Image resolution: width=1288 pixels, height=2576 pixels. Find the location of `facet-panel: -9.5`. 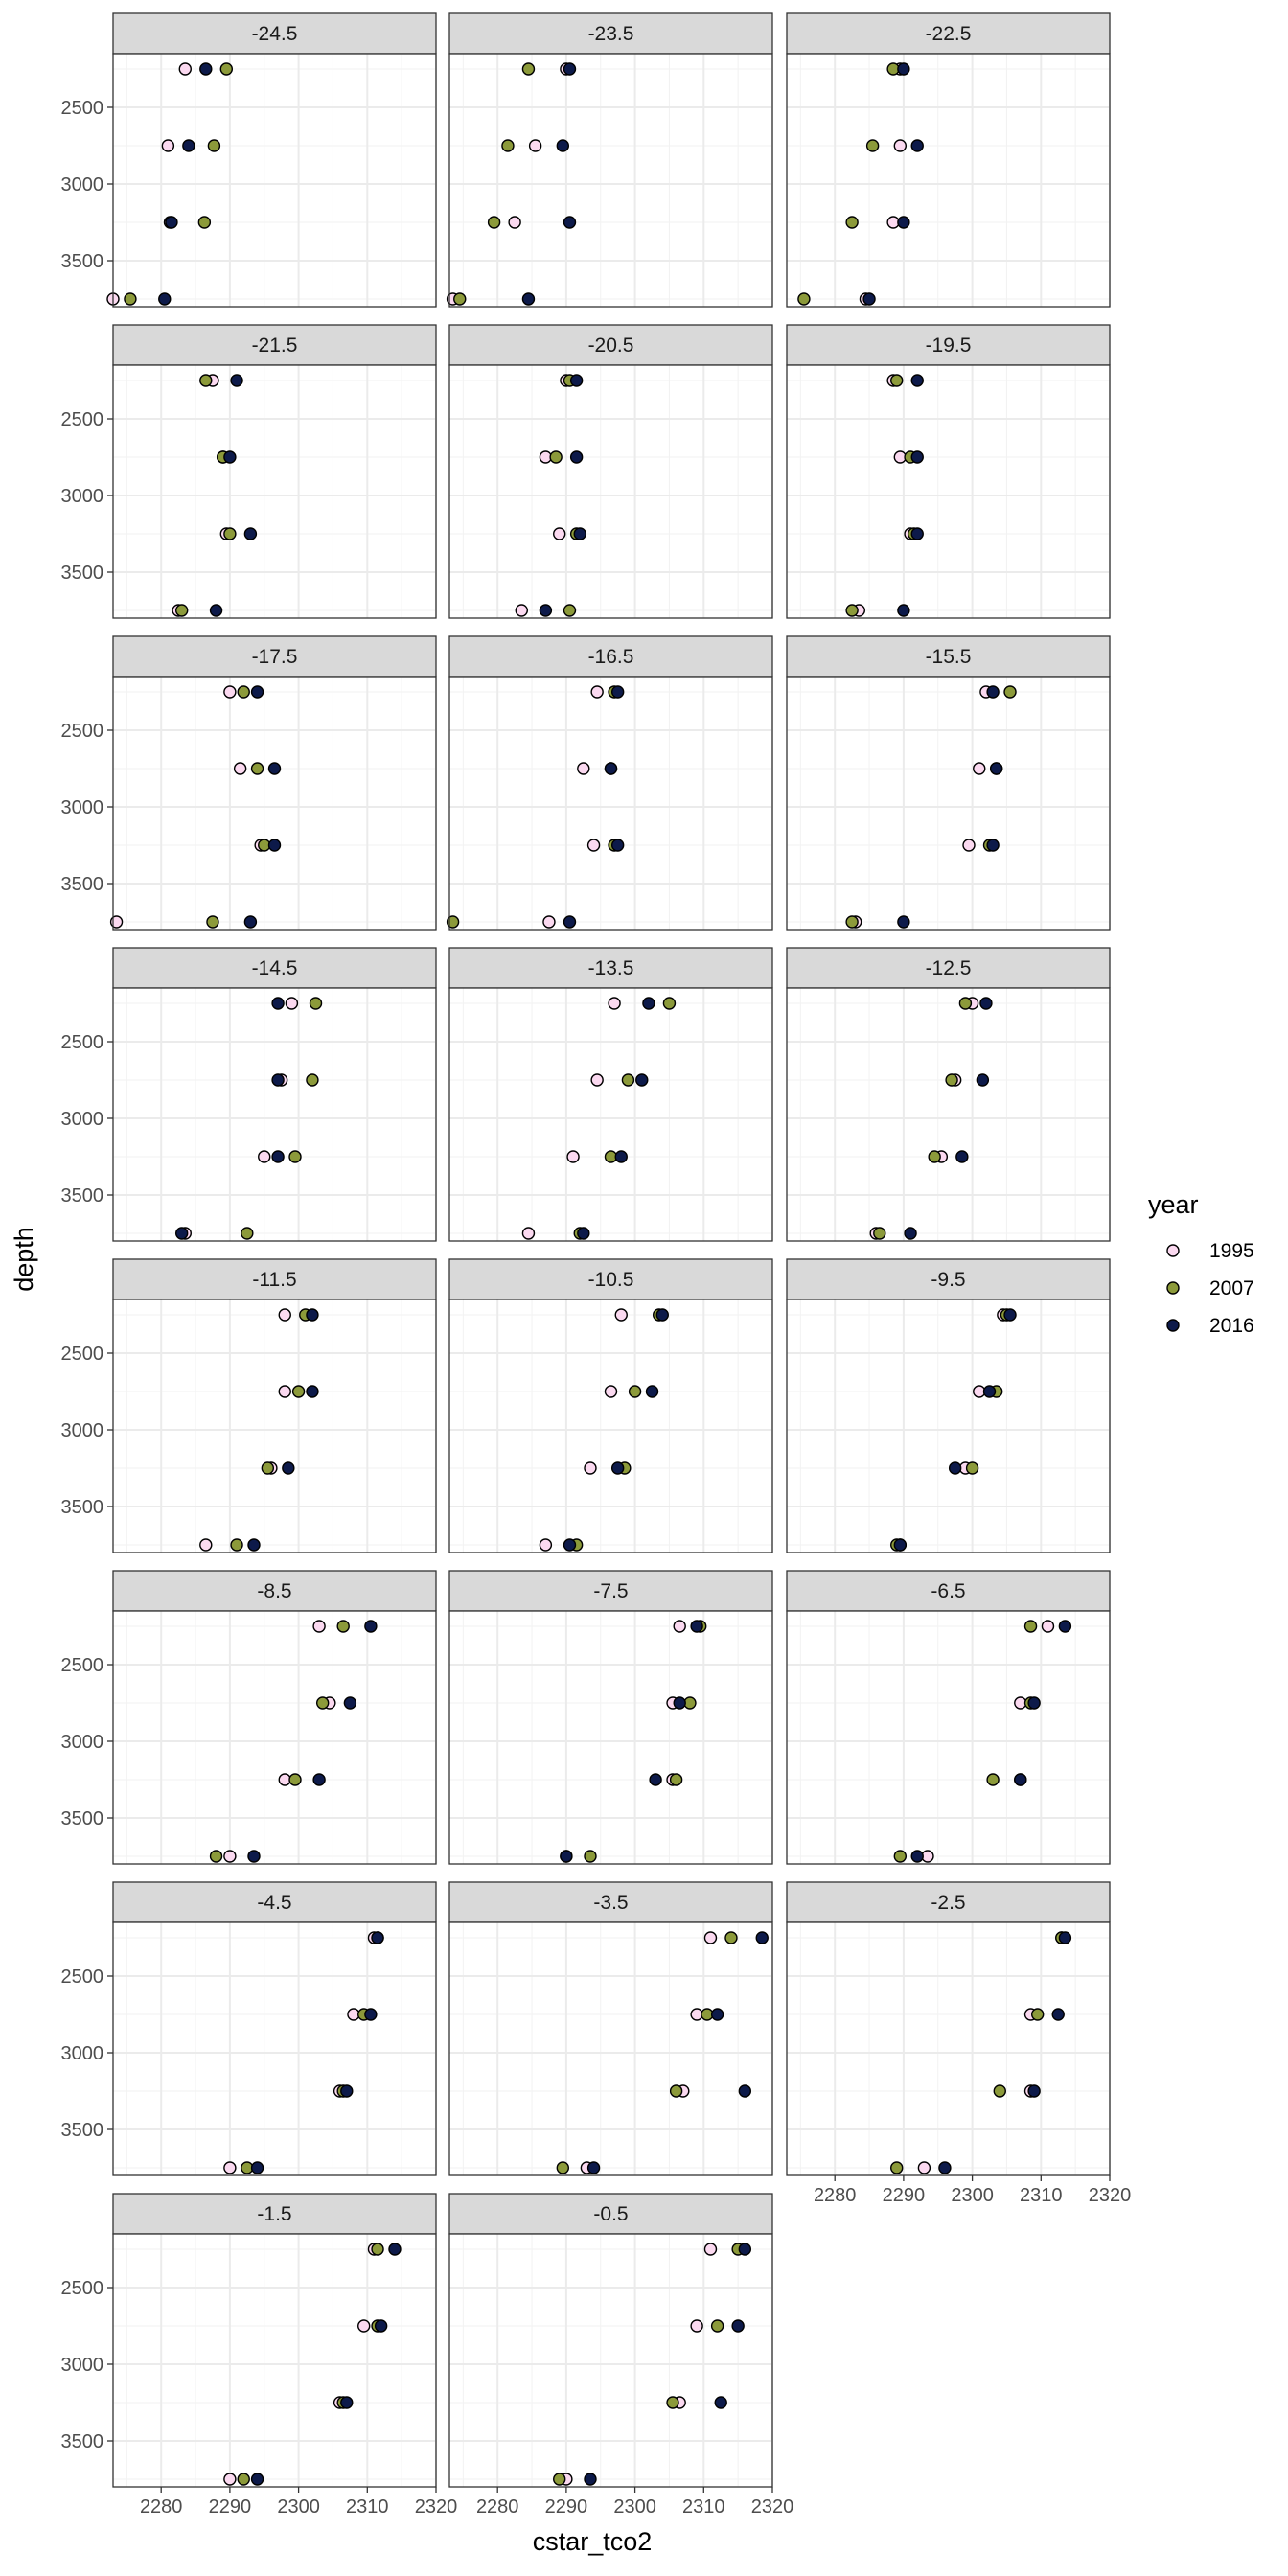

facet-panel: -9.5 is located at coordinates (948, 1405).